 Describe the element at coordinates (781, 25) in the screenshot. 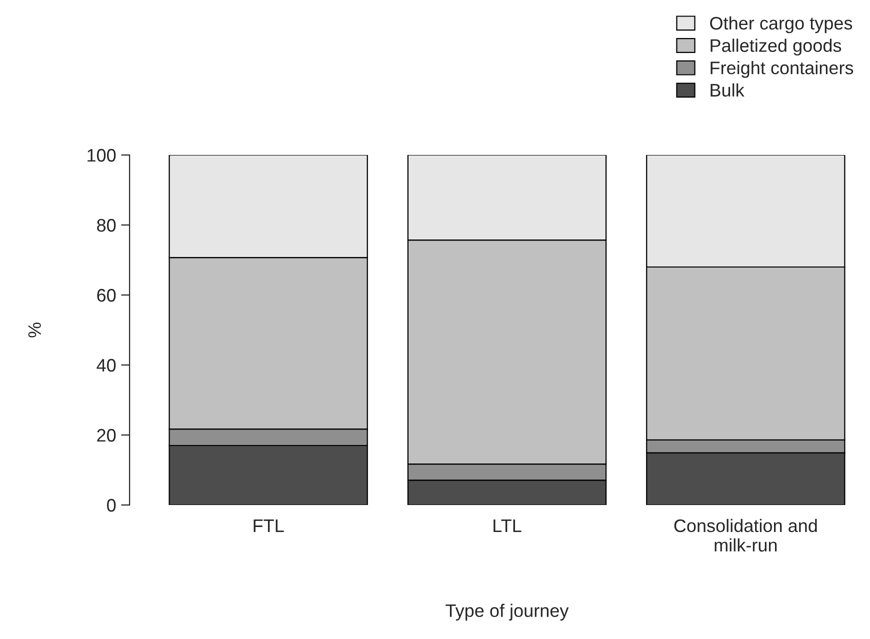

I see `legend-label: Other cargo types` at that location.